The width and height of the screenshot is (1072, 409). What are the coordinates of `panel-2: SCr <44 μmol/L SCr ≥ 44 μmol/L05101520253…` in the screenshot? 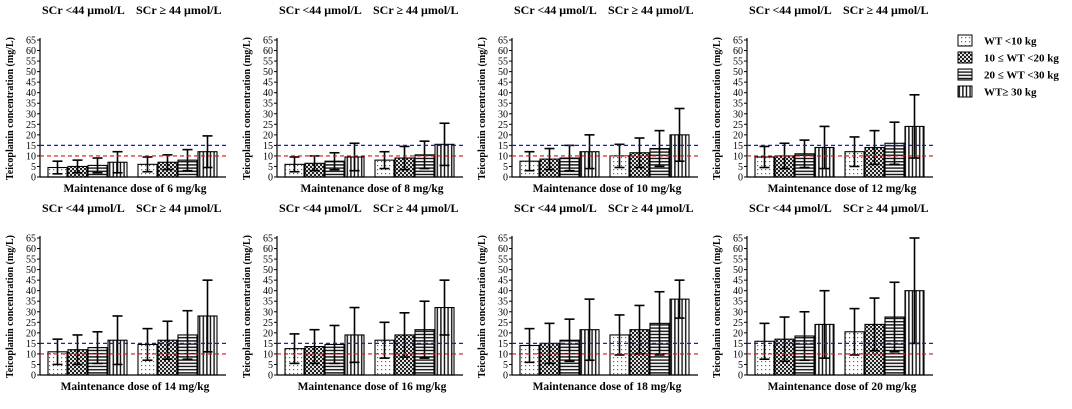 It's located at (352, 99).